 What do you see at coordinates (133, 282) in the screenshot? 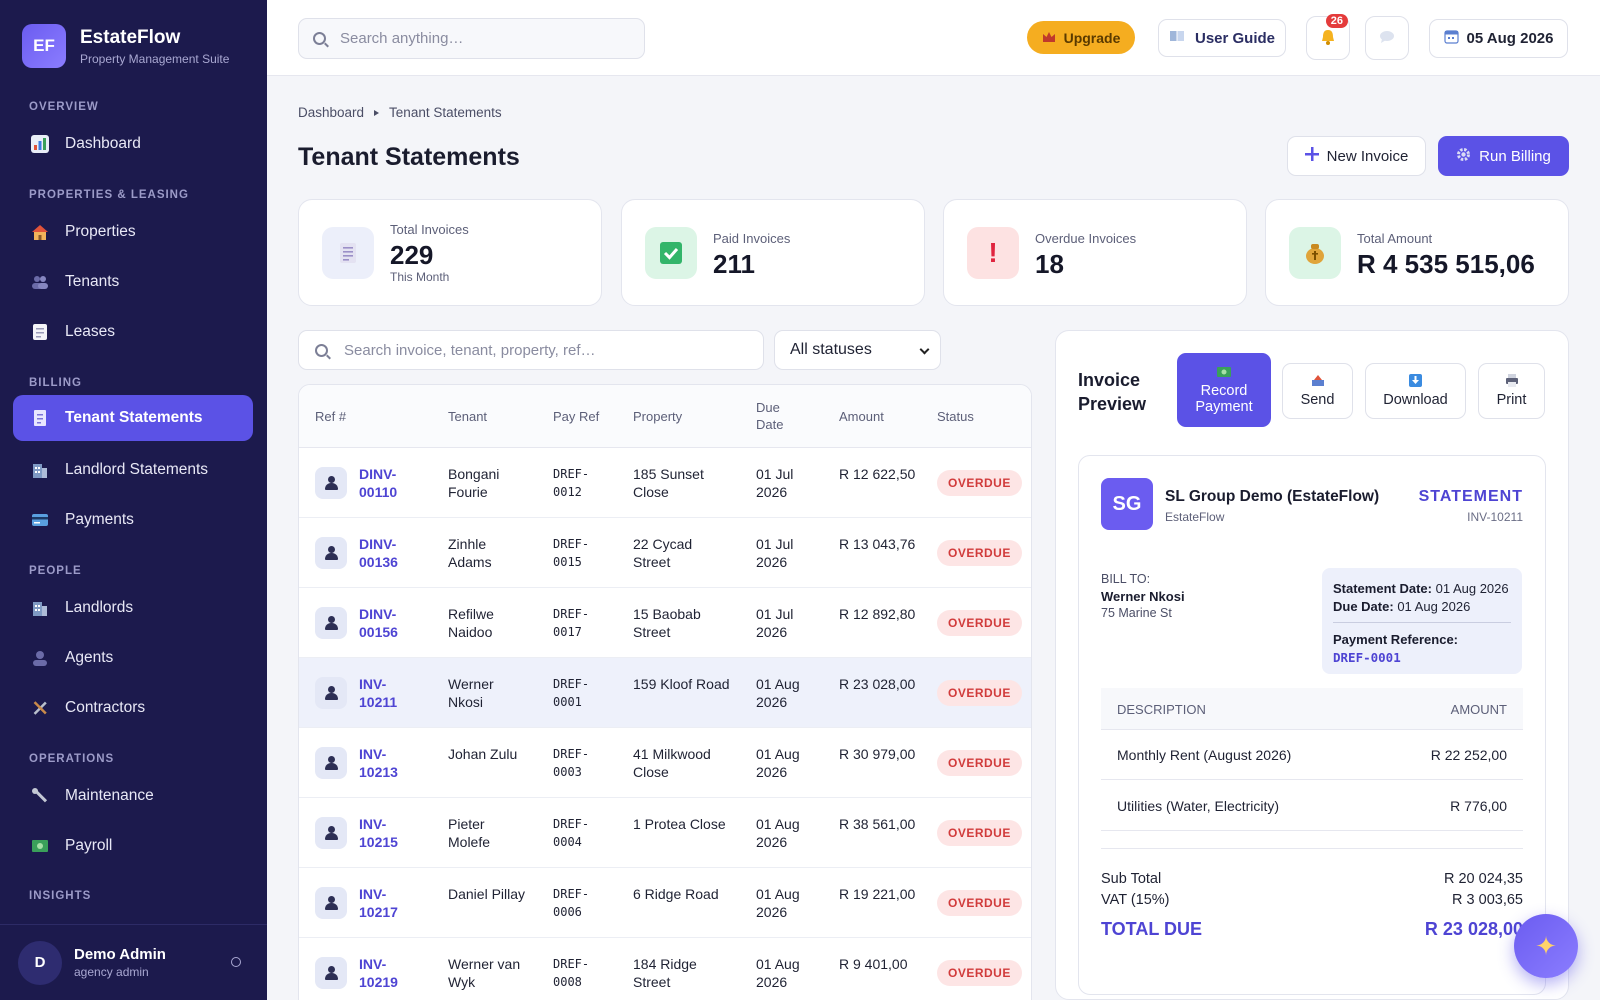
I see `sidebar-item-tenants: Tenants` at bounding box center [133, 282].